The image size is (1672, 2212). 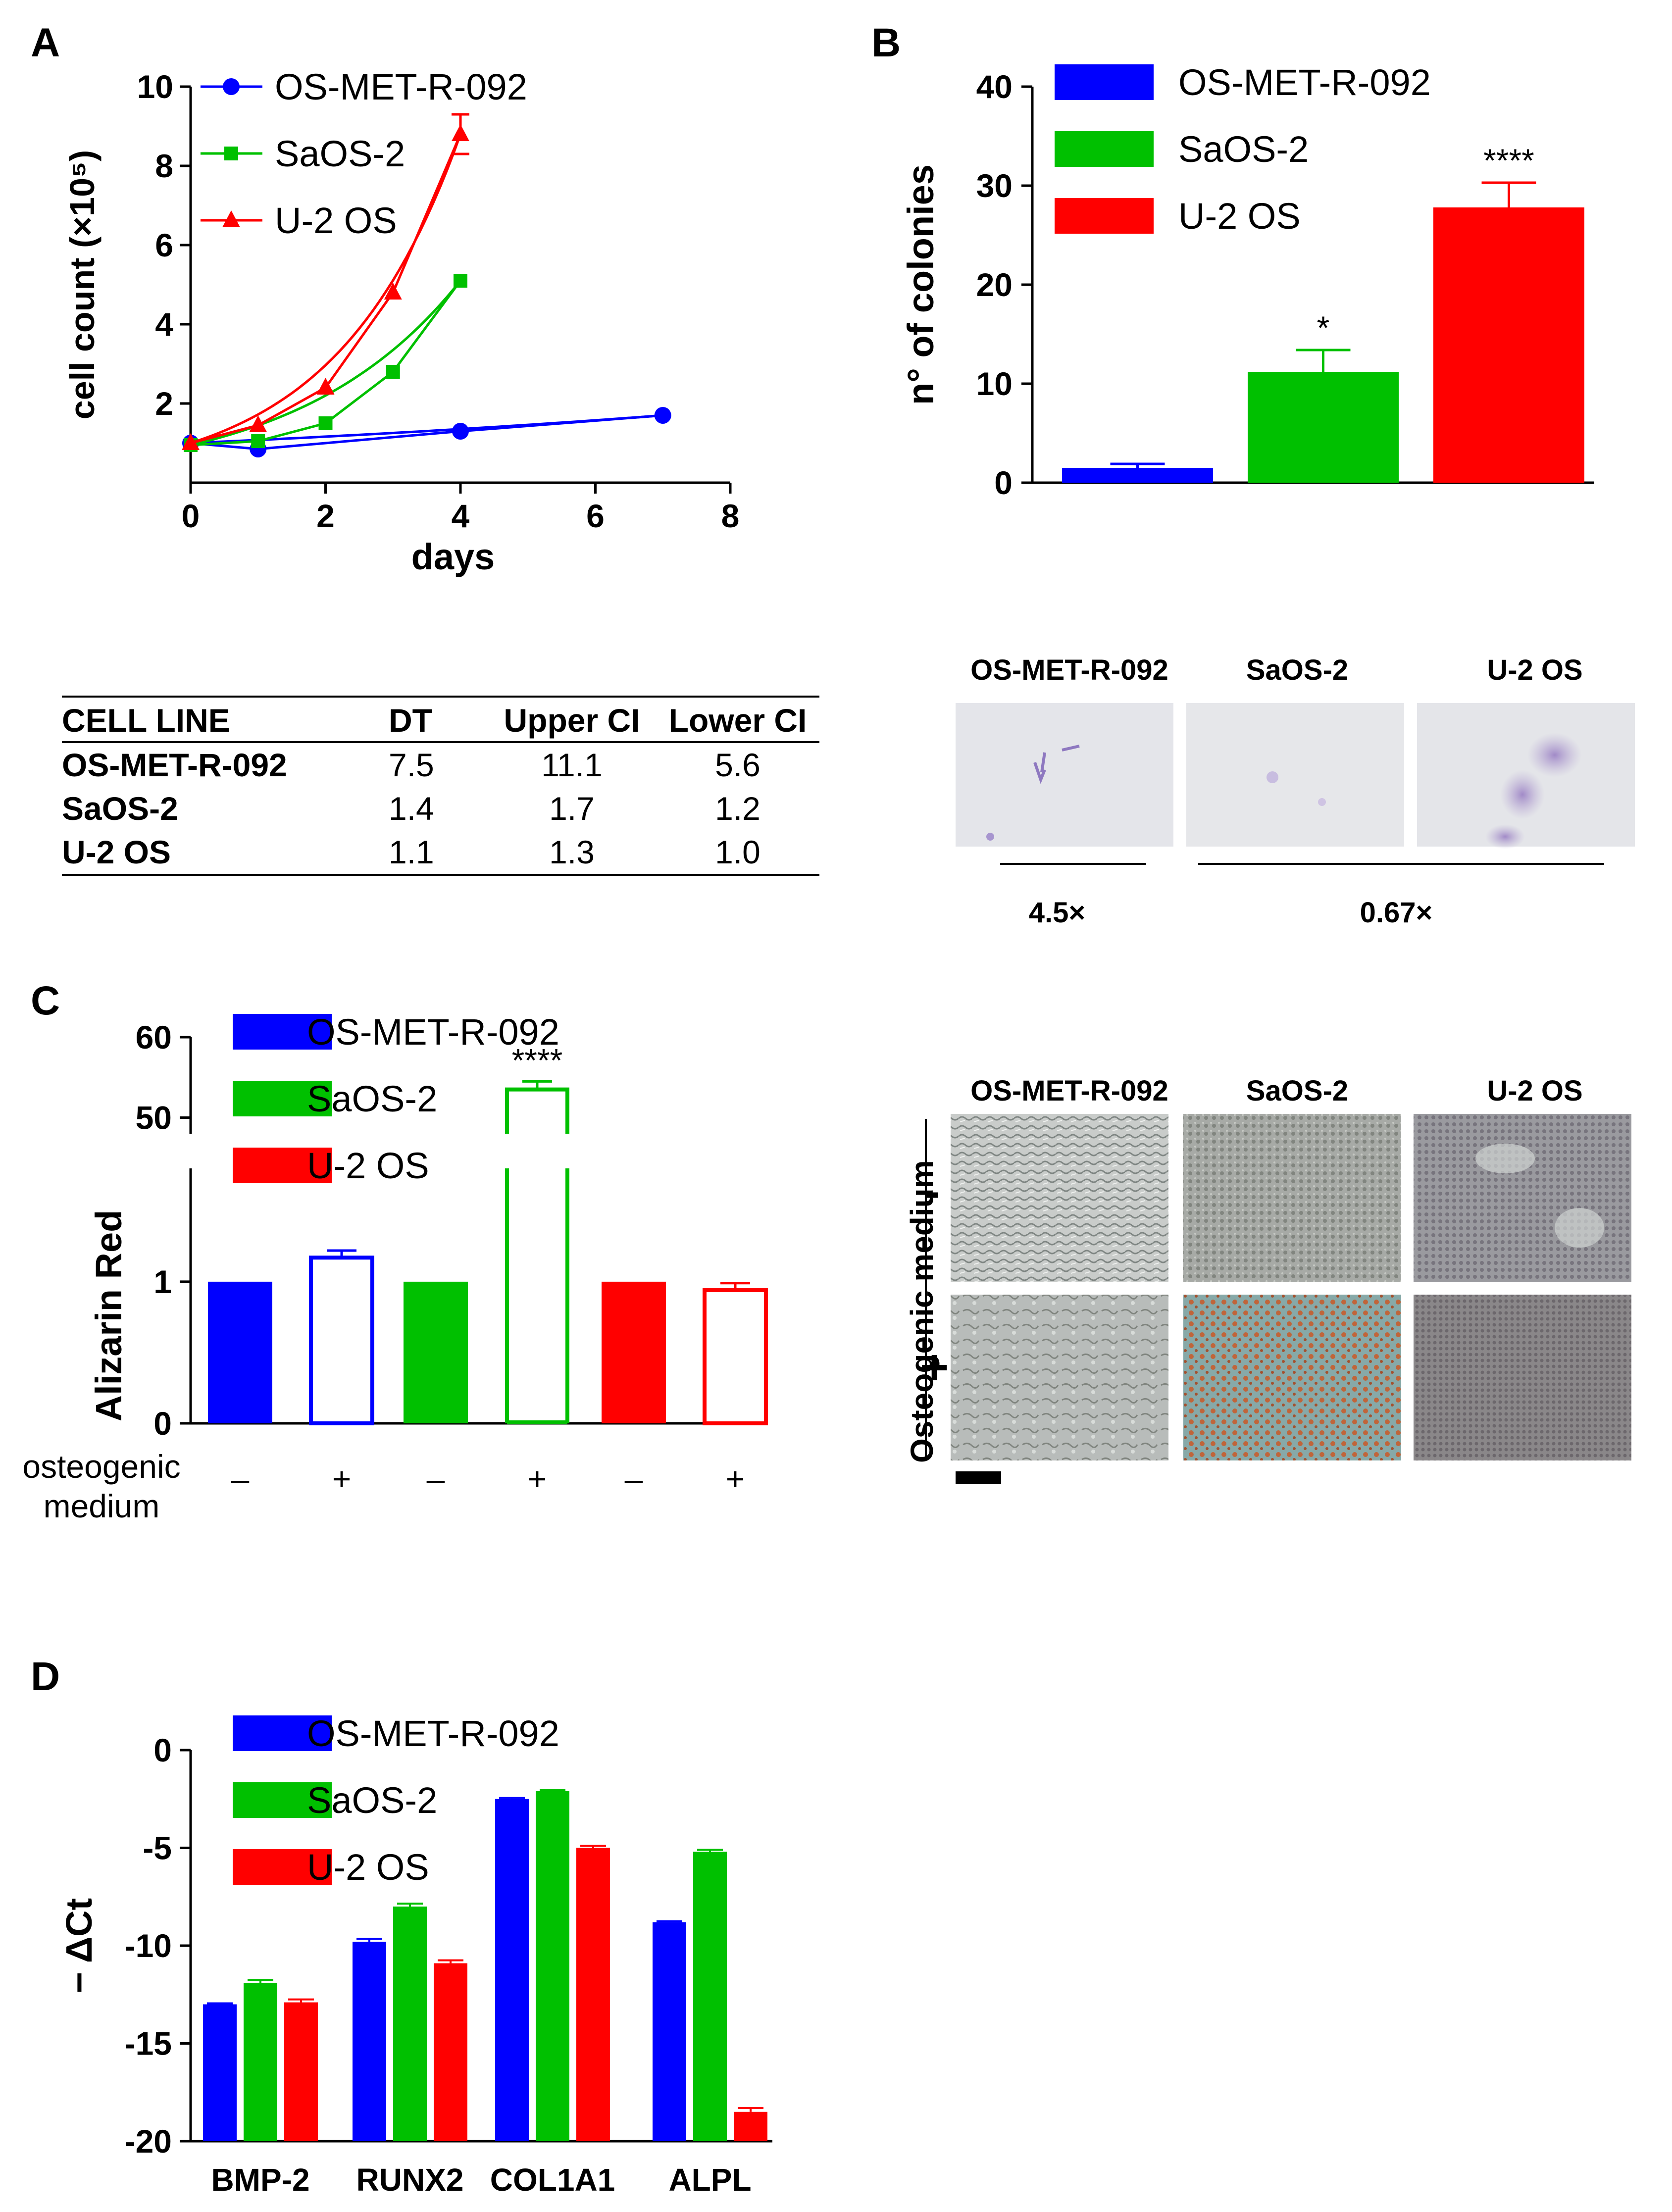 What do you see at coordinates (461, 516) in the screenshot?
I see `x-tick-label: 4` at bounding box center [461, 516].